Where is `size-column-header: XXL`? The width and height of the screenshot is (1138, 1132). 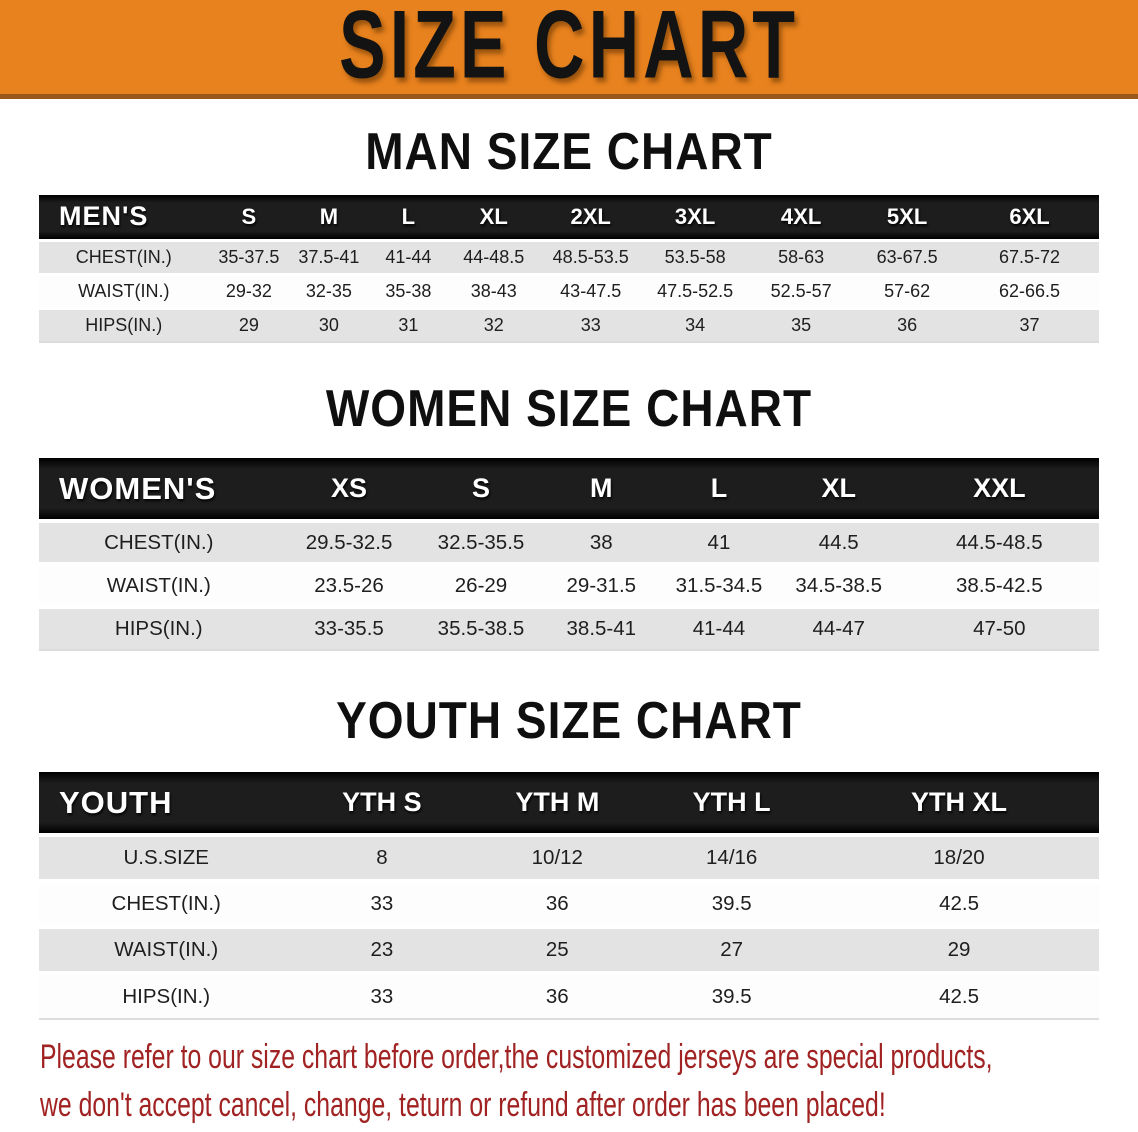 size-column-header: XXL is located at coordinates (999, 489).